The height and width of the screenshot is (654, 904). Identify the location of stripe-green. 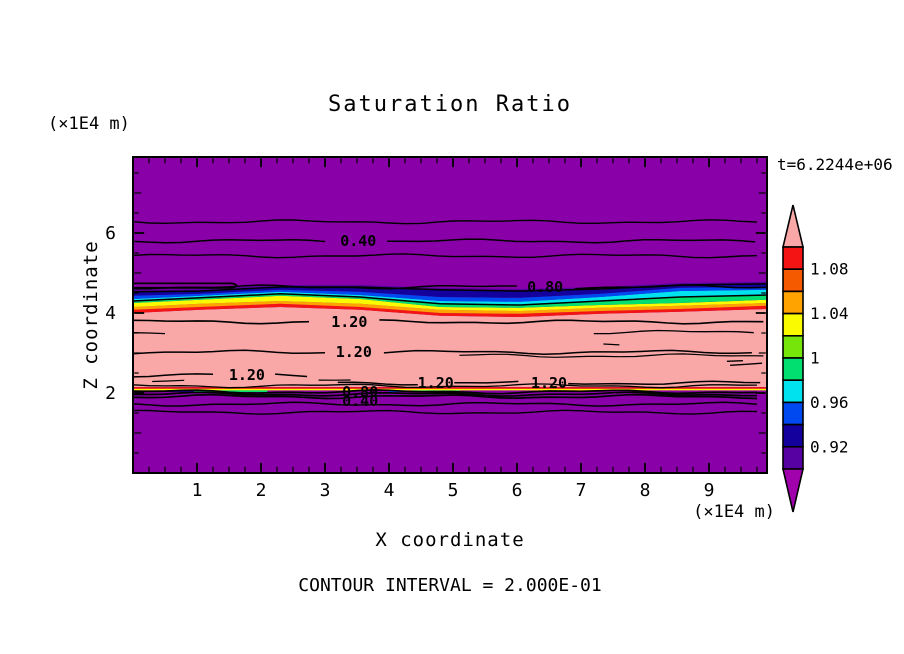
(230, 391).